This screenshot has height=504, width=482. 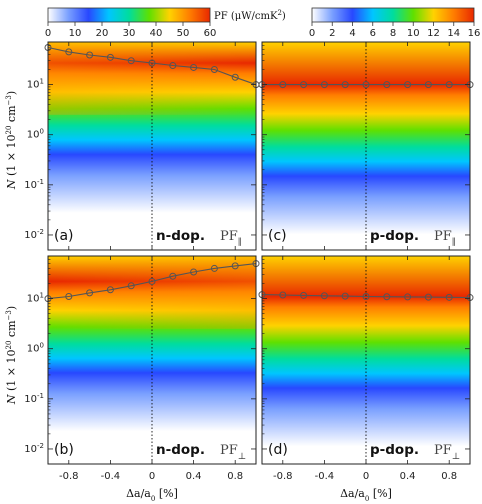 I want to click on colorbar-right-gradient, so click(x=393, y=15).